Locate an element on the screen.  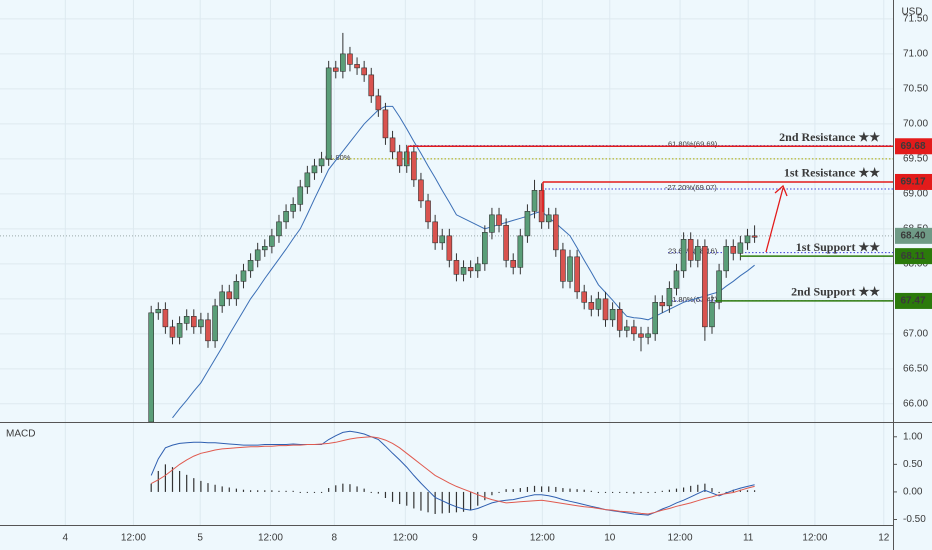
y-tick-label: 71.50 is located at coordinates (915, 19).